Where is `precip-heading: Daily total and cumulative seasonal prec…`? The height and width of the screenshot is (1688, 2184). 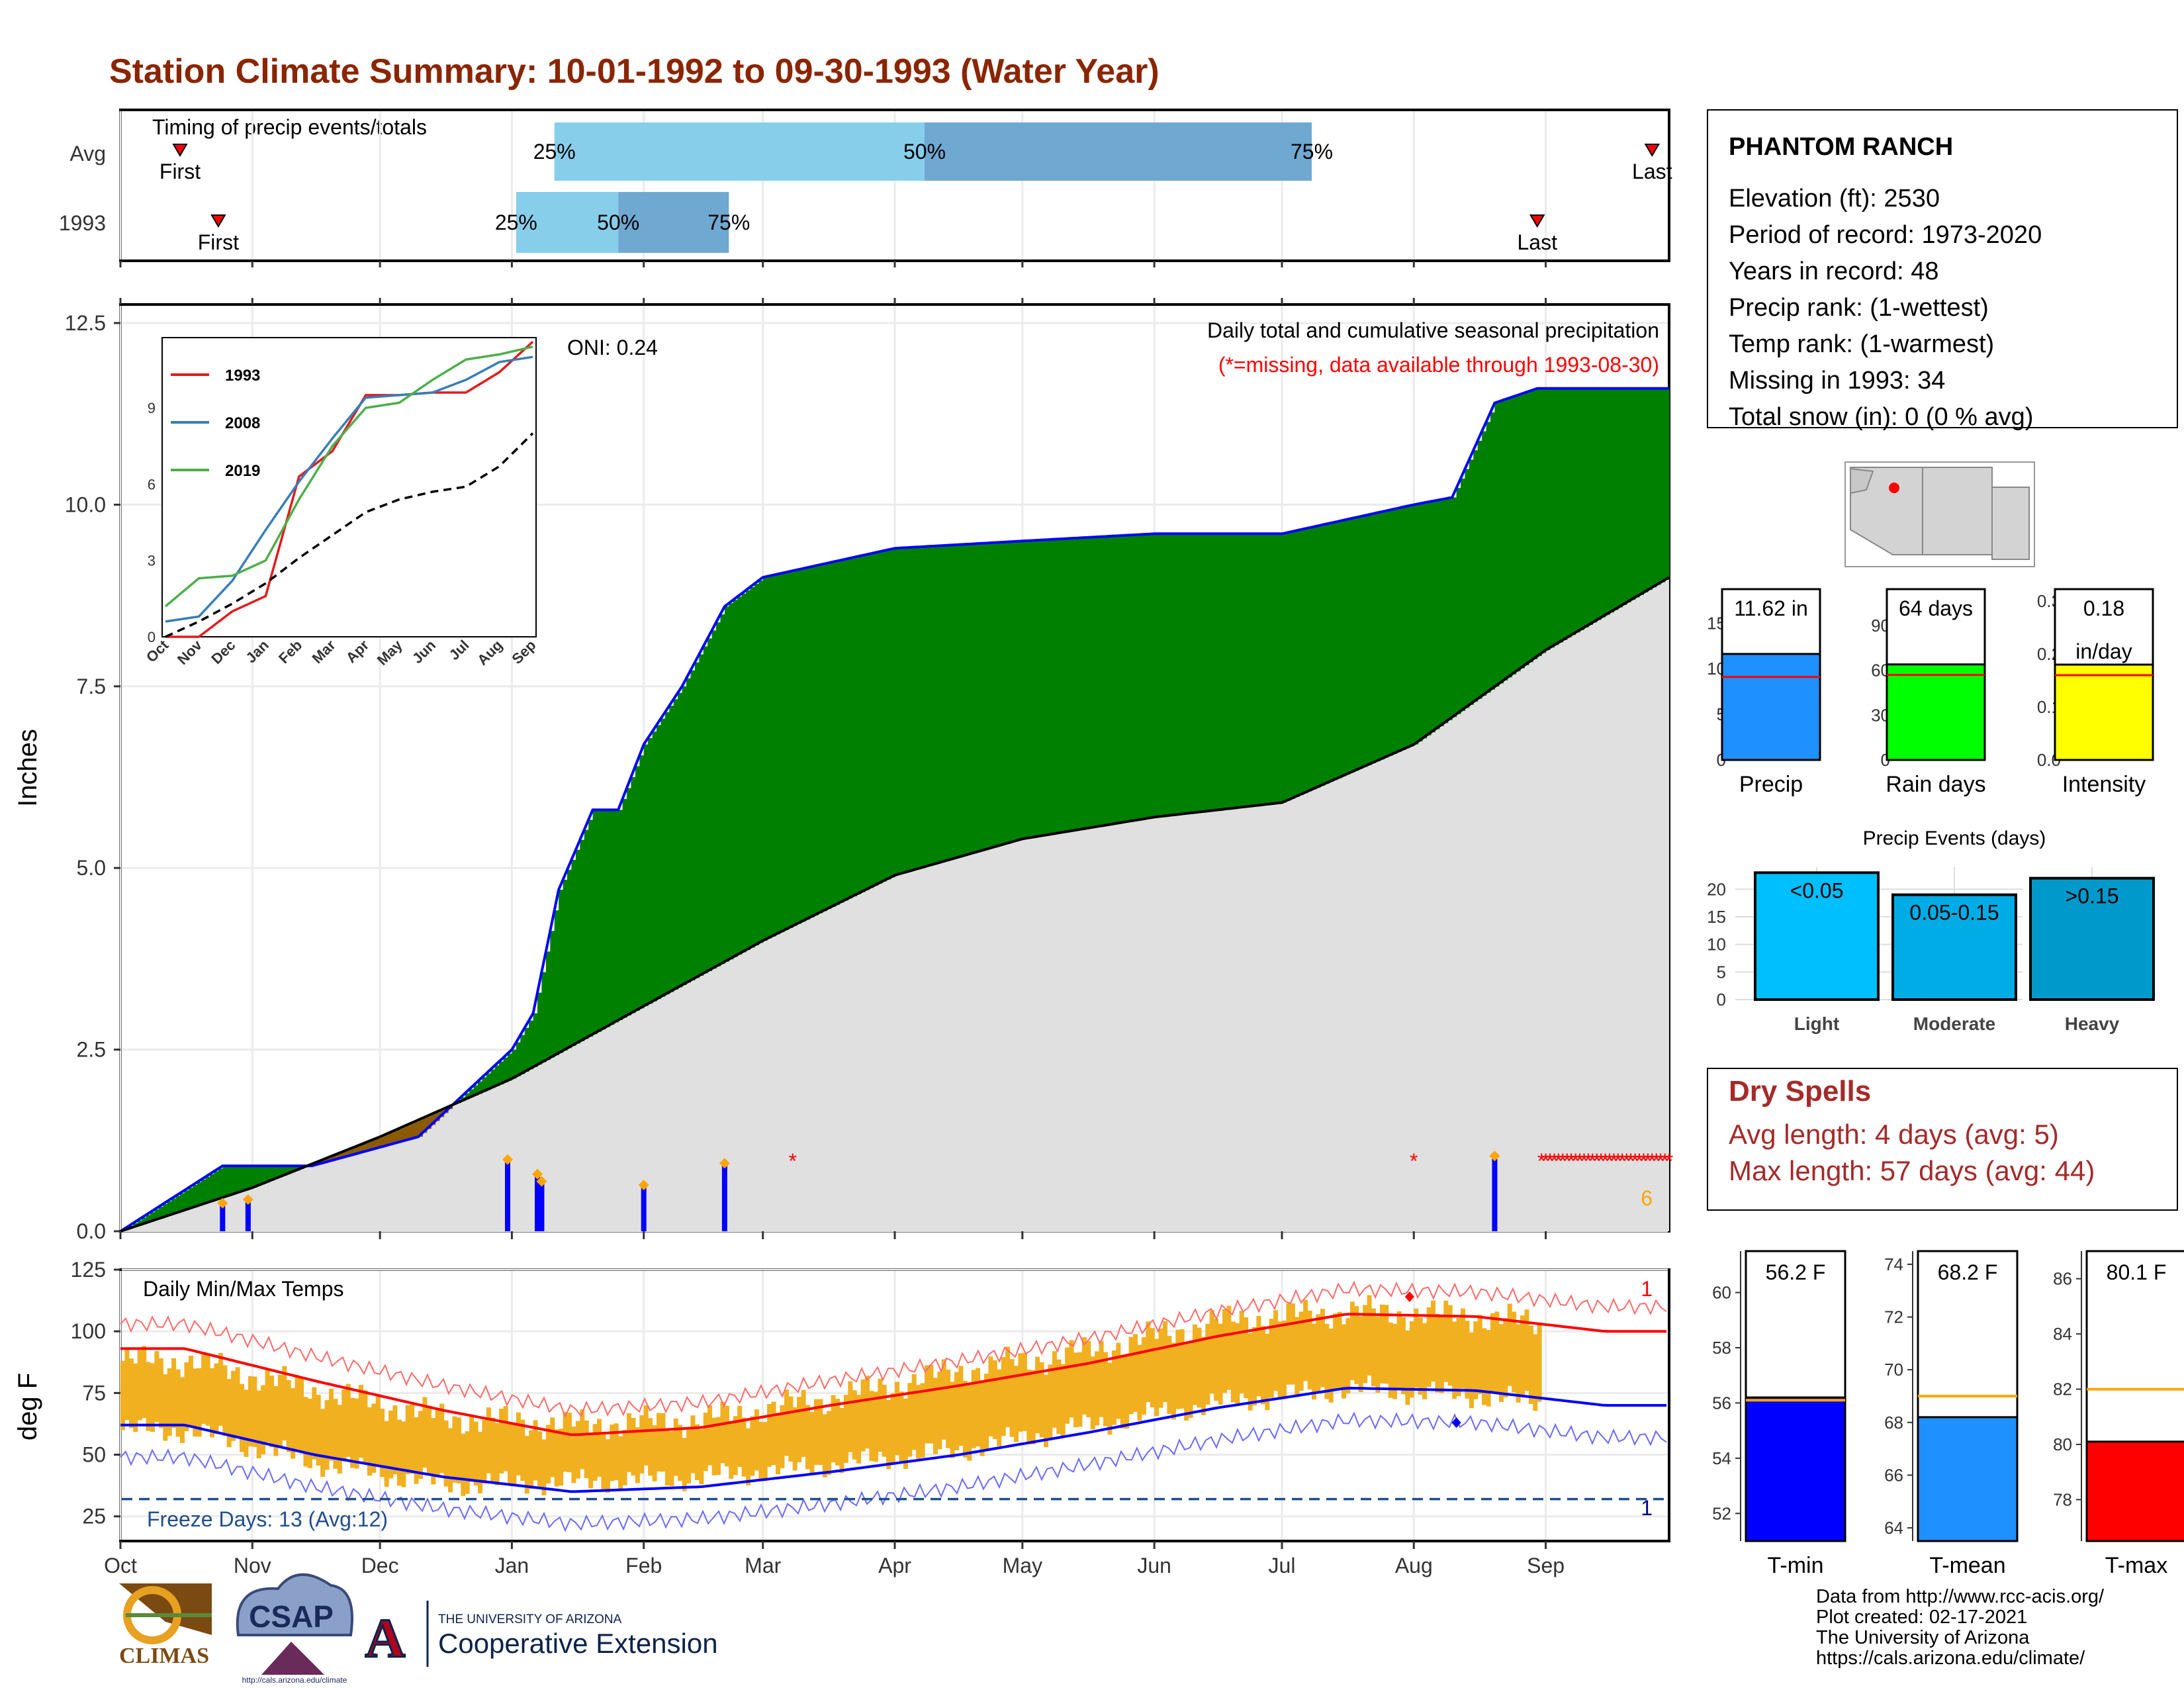 precip-heading: Daily total and cumulative seasonal prec… is located at coordinates (1433, 330).